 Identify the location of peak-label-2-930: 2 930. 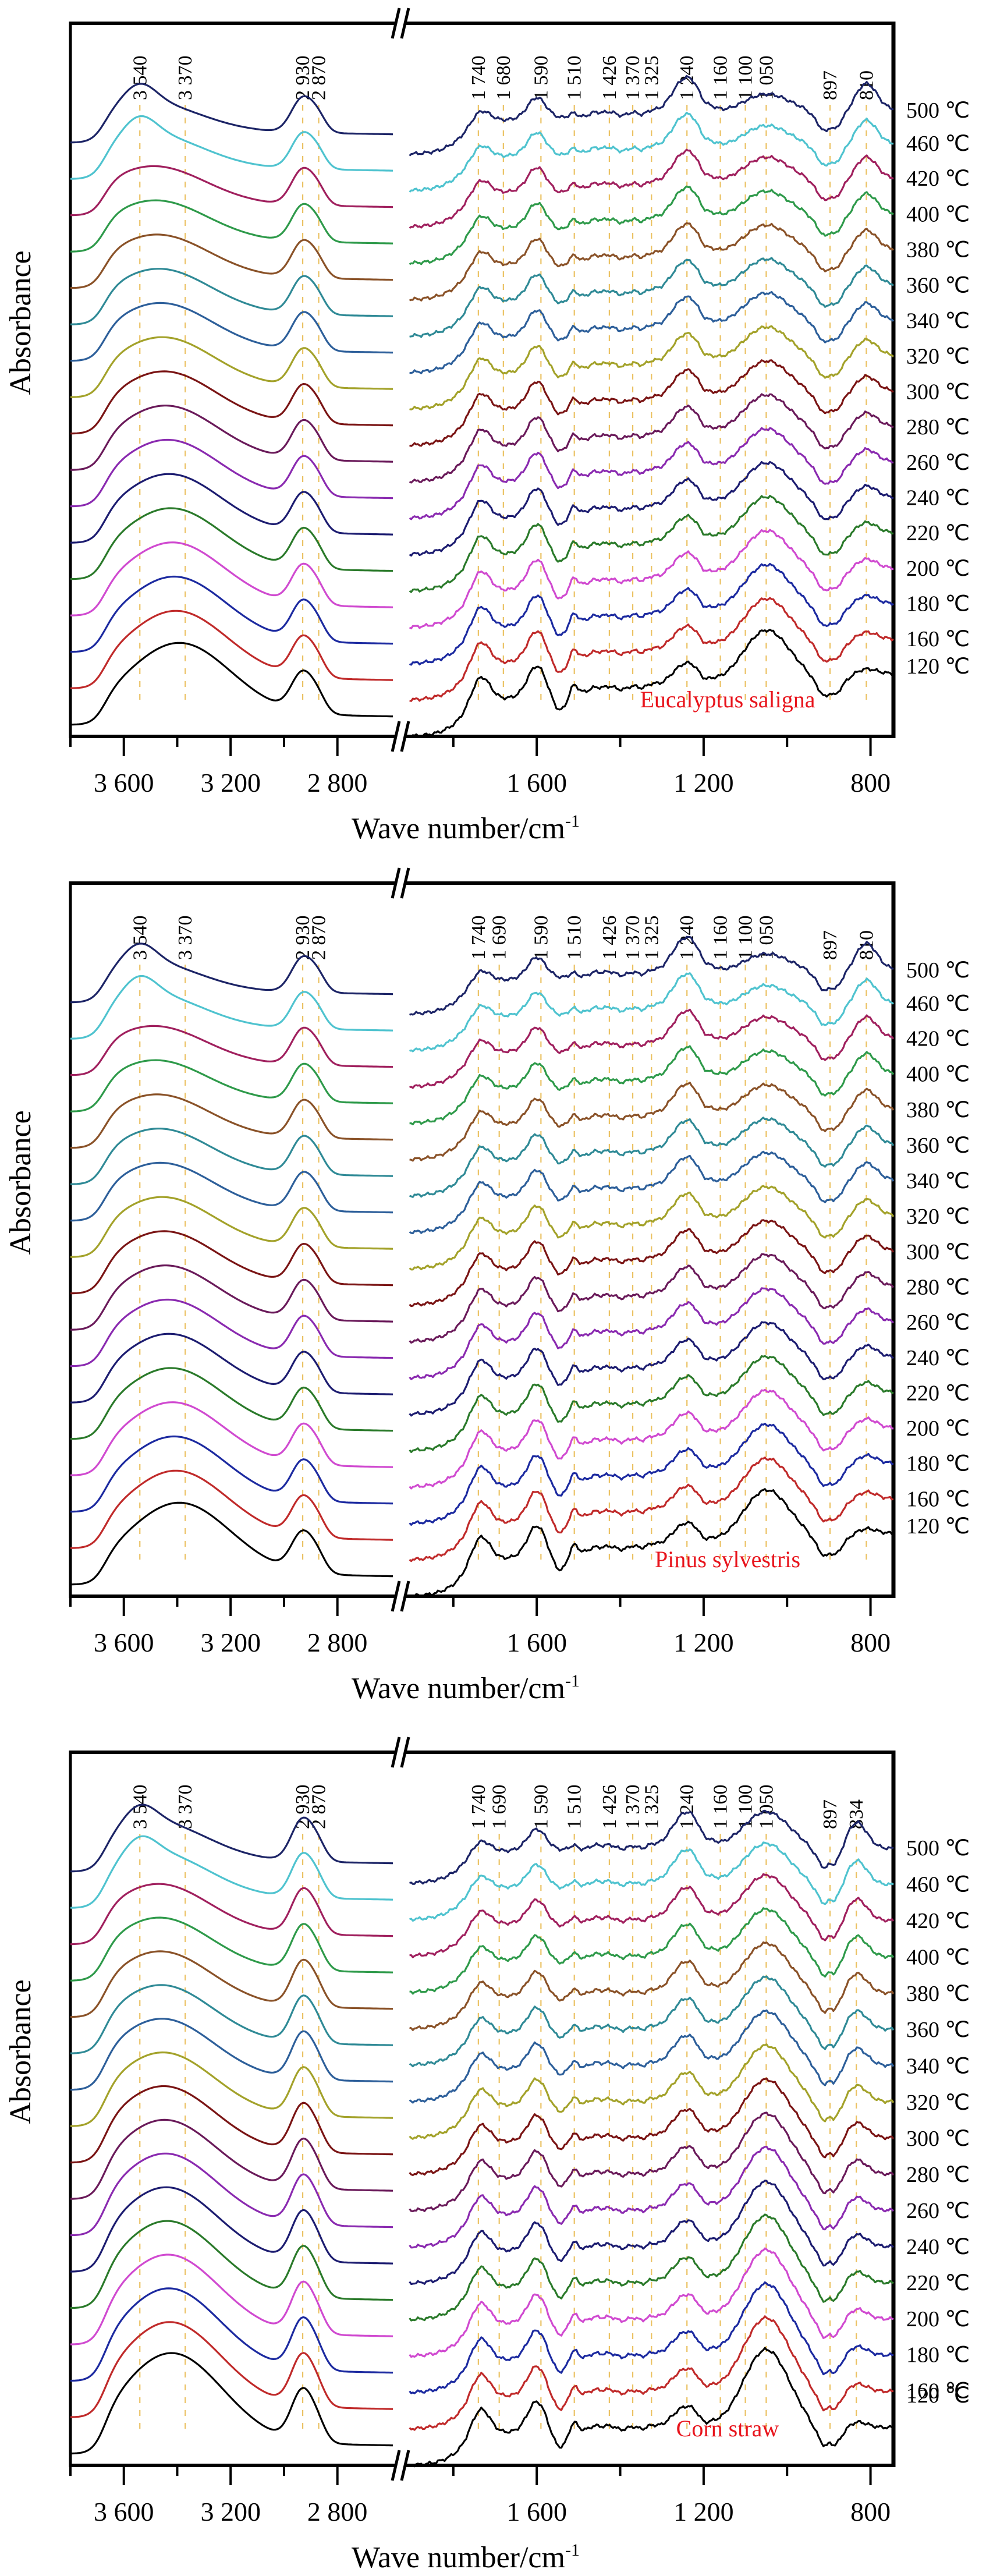
(303, 938).